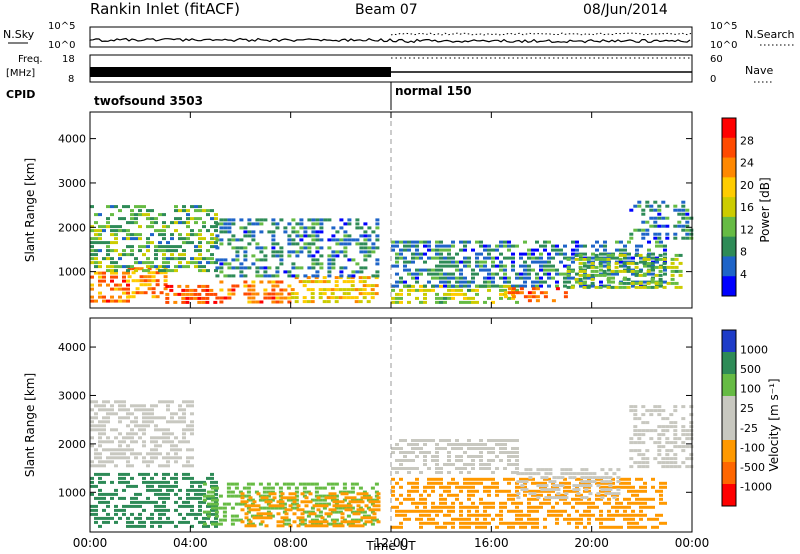  Describe the element at coordinates (72, 347) in the screenshot. I see `range-tick-label: 4000` at that location.